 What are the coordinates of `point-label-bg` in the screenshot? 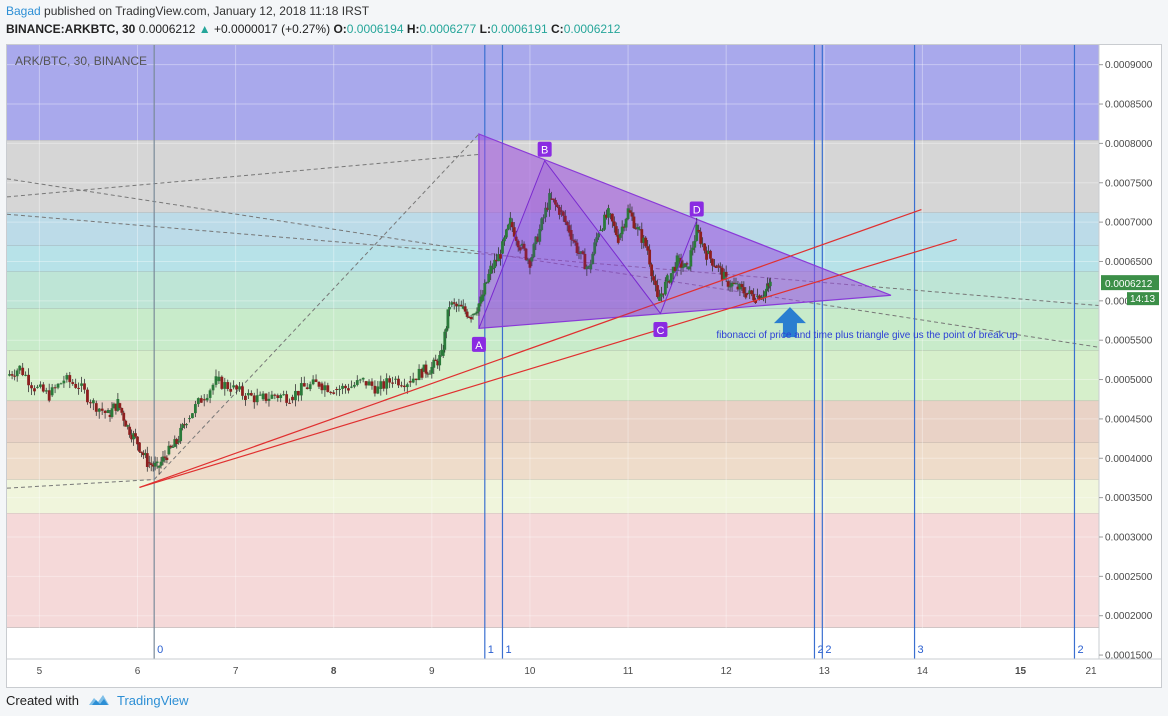 It's located at (696, 209).